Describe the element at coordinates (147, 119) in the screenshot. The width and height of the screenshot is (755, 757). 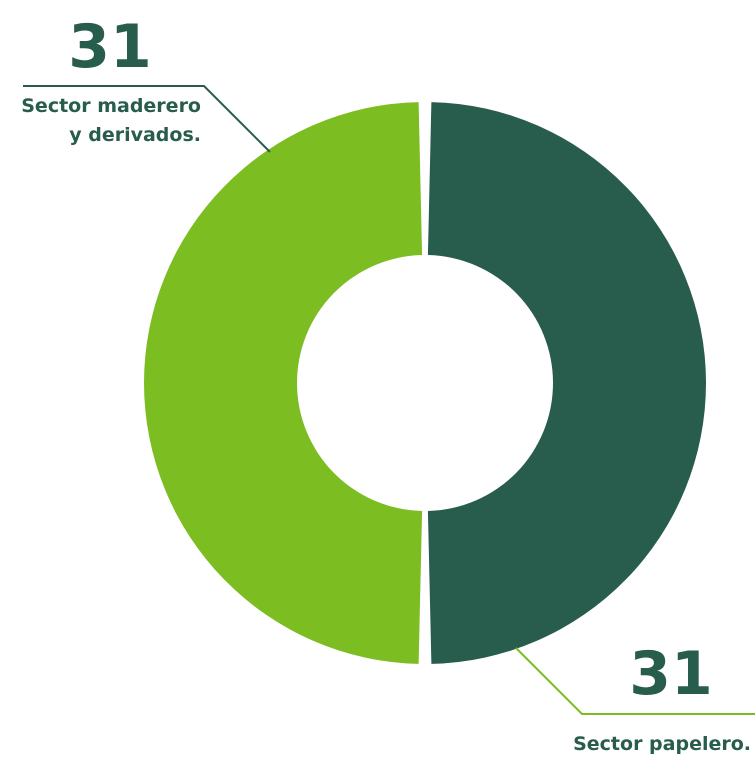
I see `leader-line-sector-maderero` at that location.